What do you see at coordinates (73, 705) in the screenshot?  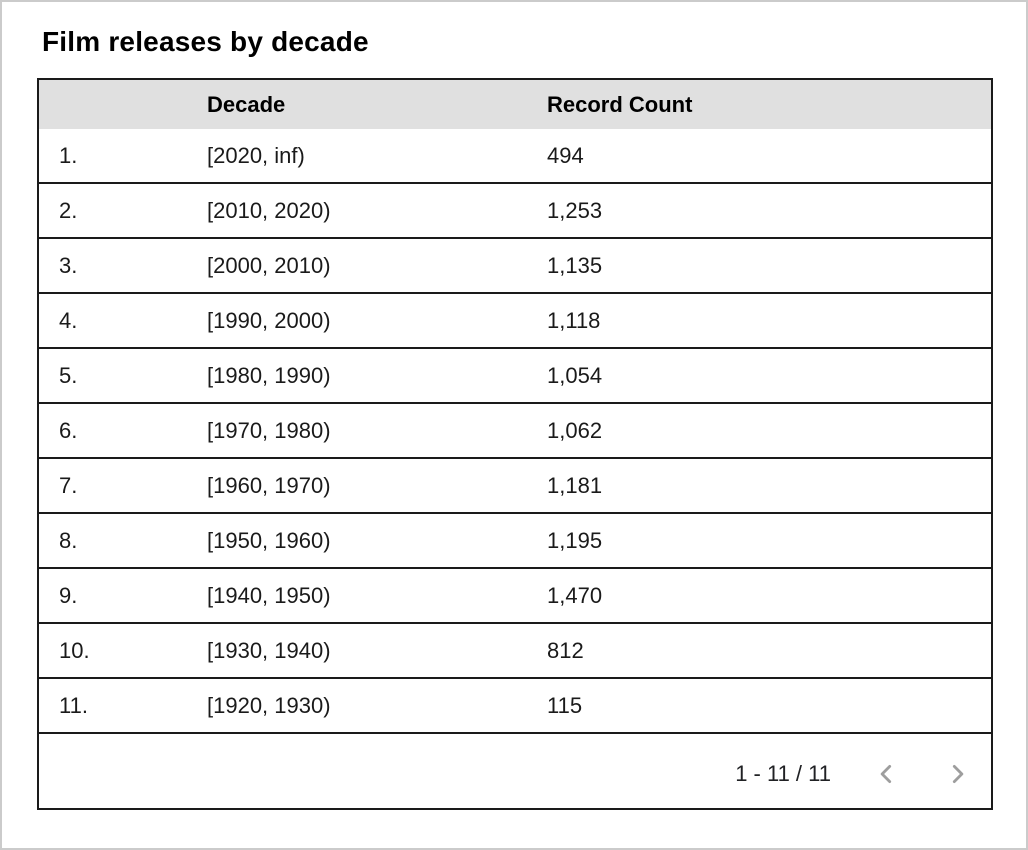 I see `row-number-cell: 11.` at bounding box center [73, 705].